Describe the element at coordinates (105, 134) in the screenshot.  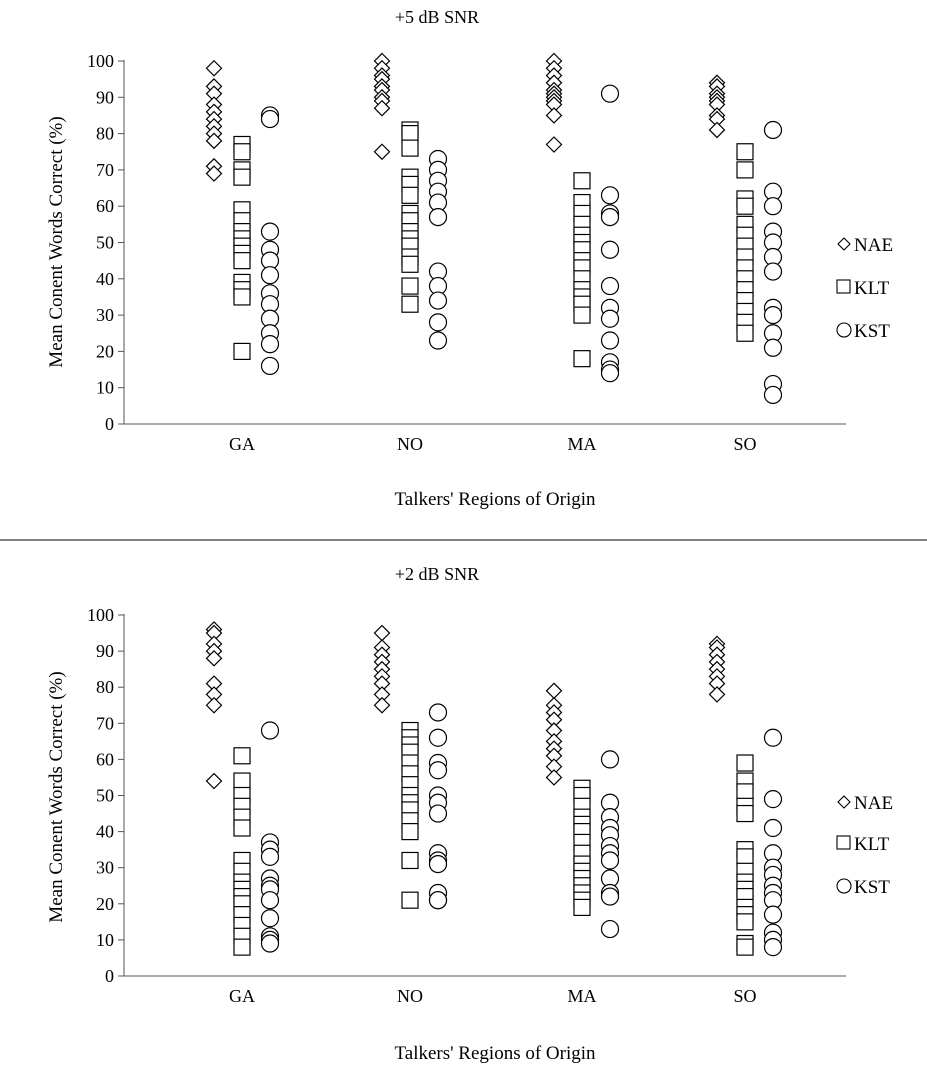
I see `y-tick-label: 80` at that location.